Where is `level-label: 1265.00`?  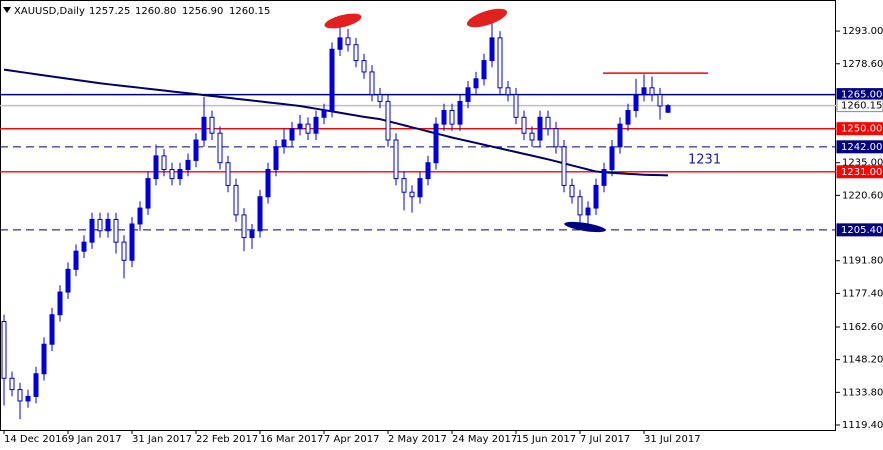 level-label: 1265.00 is located at coordinates (861, 95).